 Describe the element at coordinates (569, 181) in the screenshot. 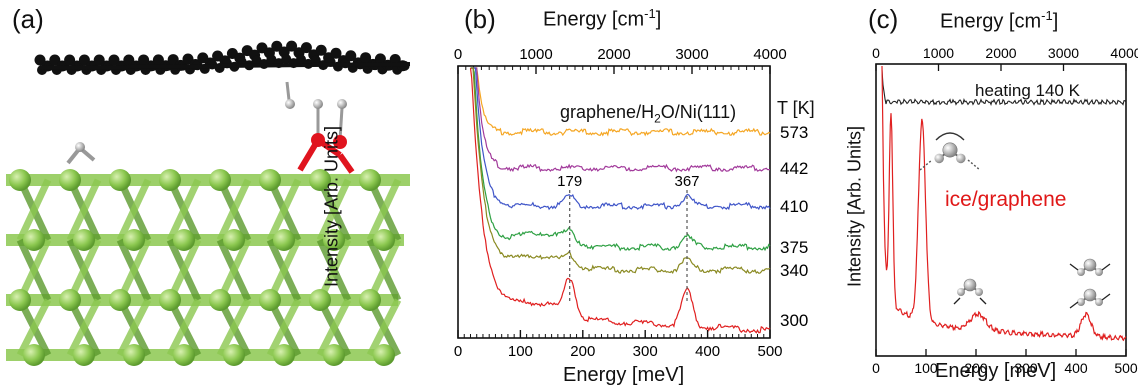

I see `peak-label: 179` at that location.